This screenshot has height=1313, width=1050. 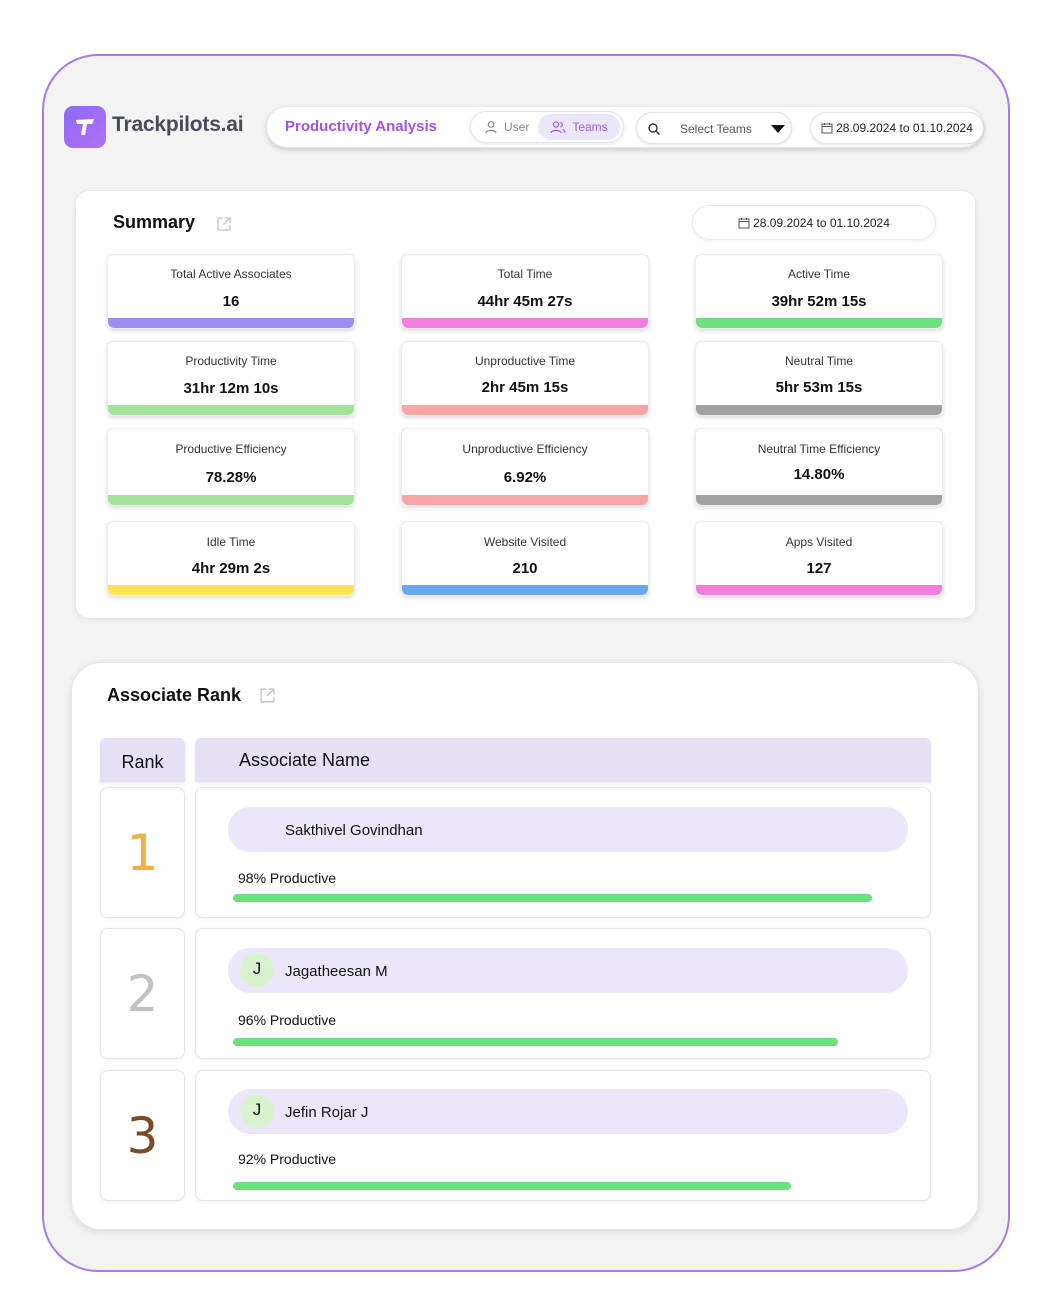 What do you see at coordinates (654, 129) in the screenshot?
I see `search-icon` at bounding box center [654, 129].